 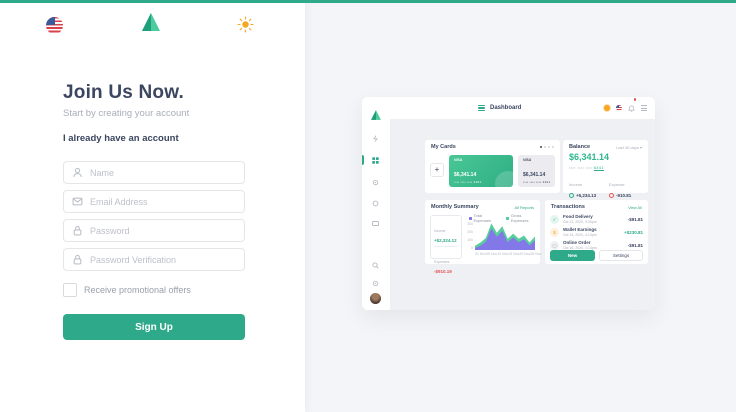 I want to click on bank-card-green: VISA $6,341.14 •••• •••• •••• 4321, so click(x=481, y=171).